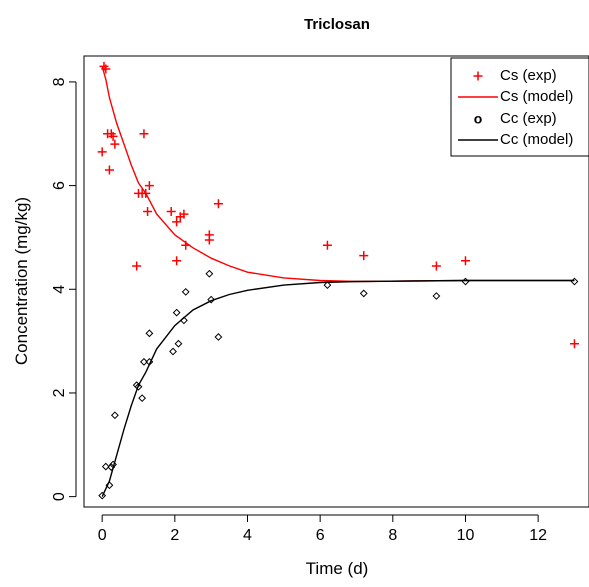  What do you see at coordinates (337, 568) in the screenshot?
I see `x-axis-label: Time (d)` at bounding box center [337, 568].